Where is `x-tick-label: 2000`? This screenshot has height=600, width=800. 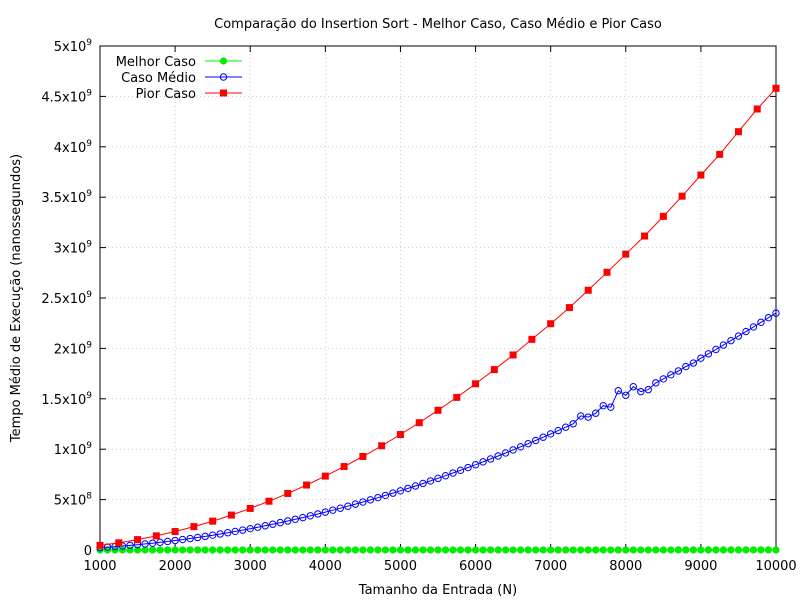
x-tick-label: 2000 is located at coordinates (175, 566).